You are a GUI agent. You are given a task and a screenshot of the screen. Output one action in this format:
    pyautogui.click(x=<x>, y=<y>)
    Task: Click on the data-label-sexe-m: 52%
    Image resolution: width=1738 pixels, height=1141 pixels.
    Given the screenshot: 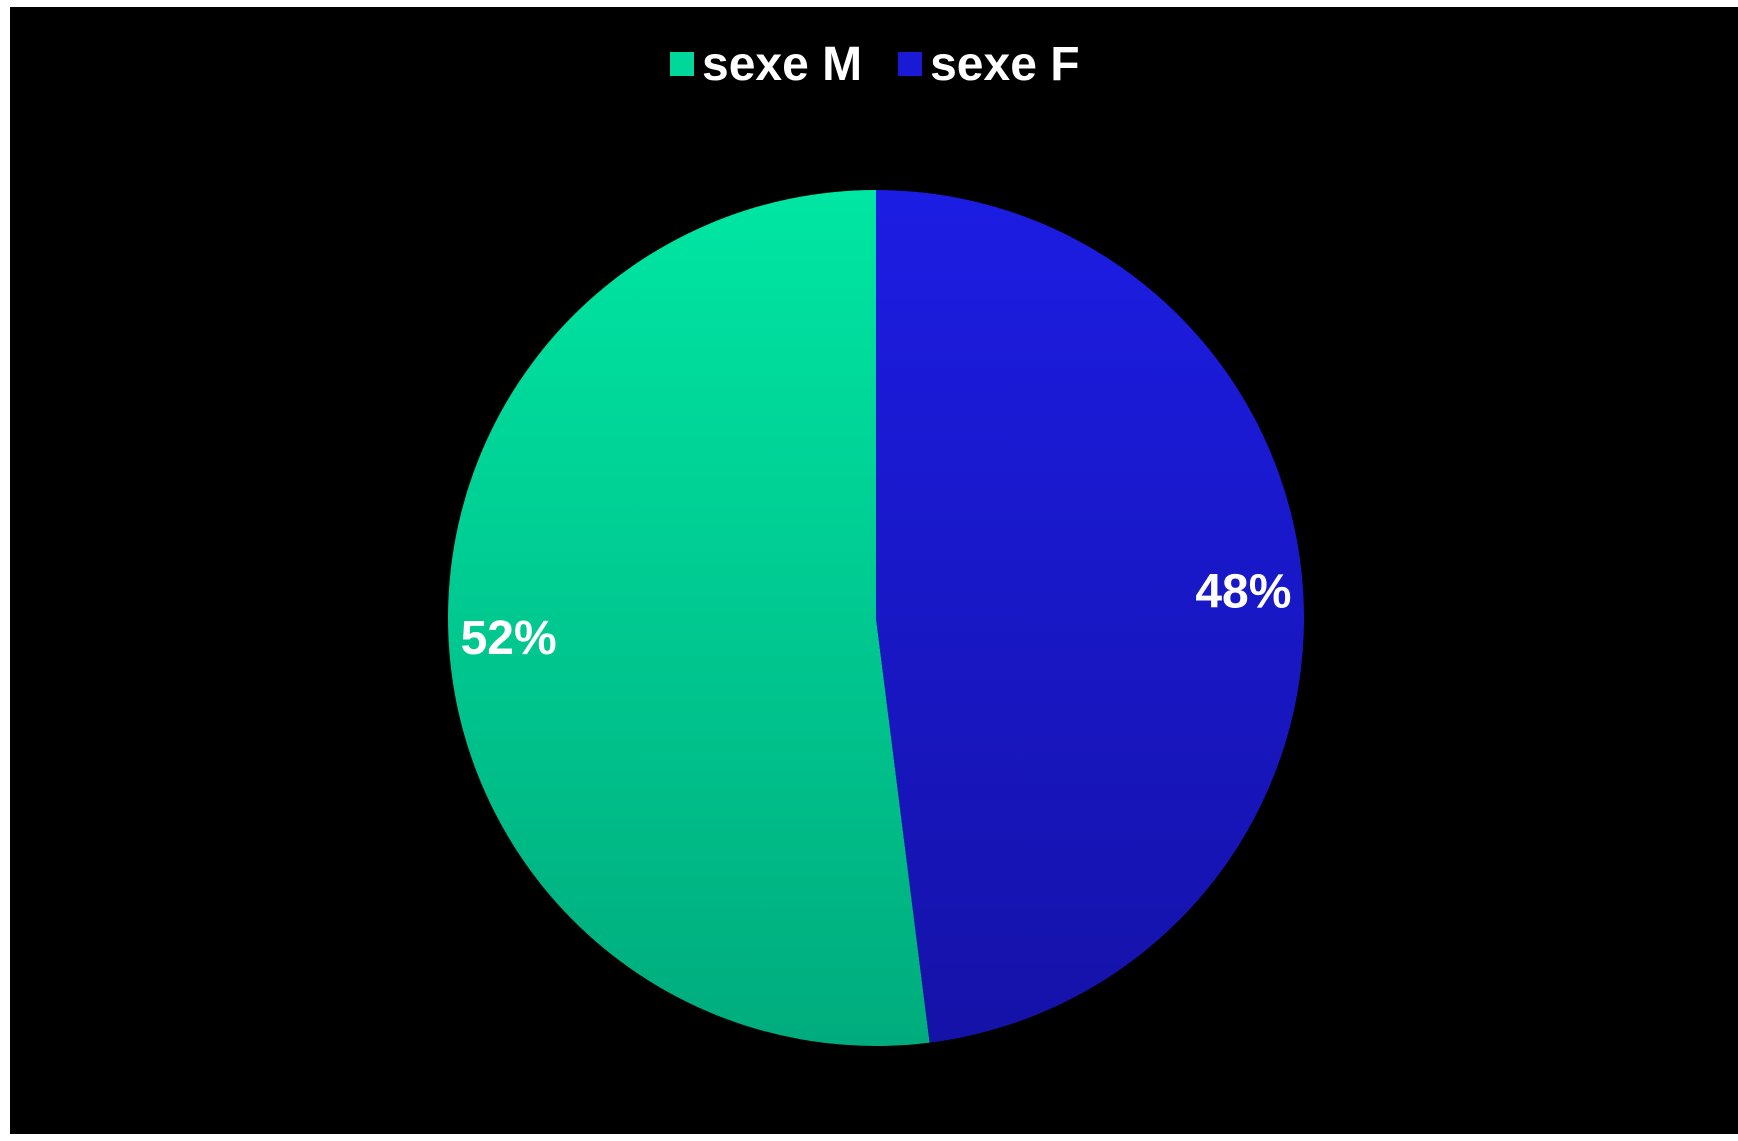 What is the action you would take?
    pyautogui.click(x=509, y=638)
    